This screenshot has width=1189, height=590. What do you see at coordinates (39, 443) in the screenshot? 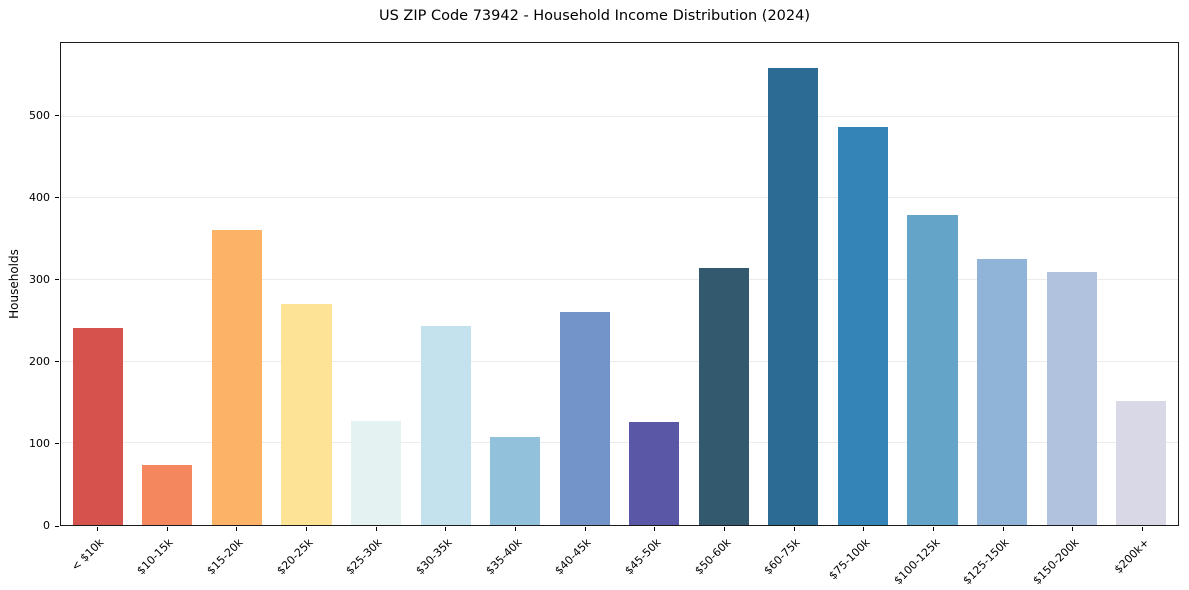
I see `y-tick-label: 100` at bounding box center [39, 443].